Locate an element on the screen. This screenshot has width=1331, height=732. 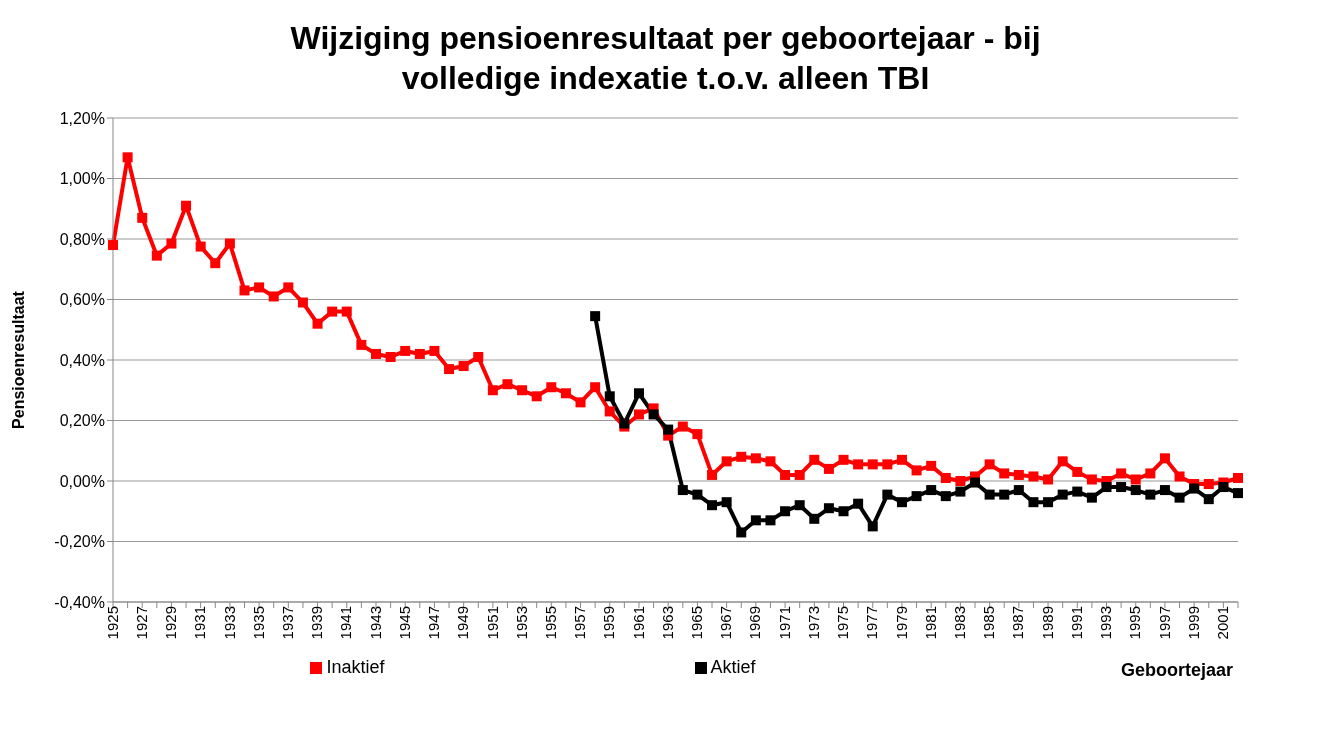
x-tick-label: 1935 is located at coordinates (258, 623).